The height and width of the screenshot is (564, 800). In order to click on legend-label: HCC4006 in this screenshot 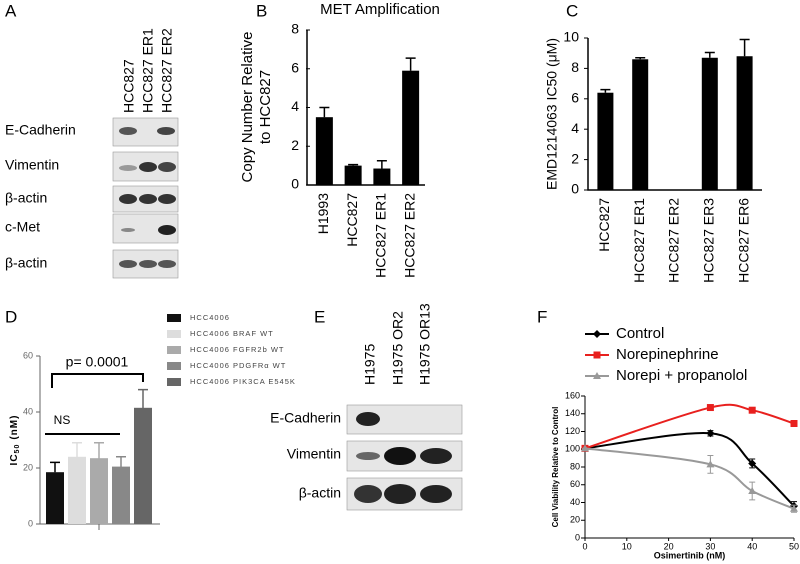, I will do `click(210, 317)`.